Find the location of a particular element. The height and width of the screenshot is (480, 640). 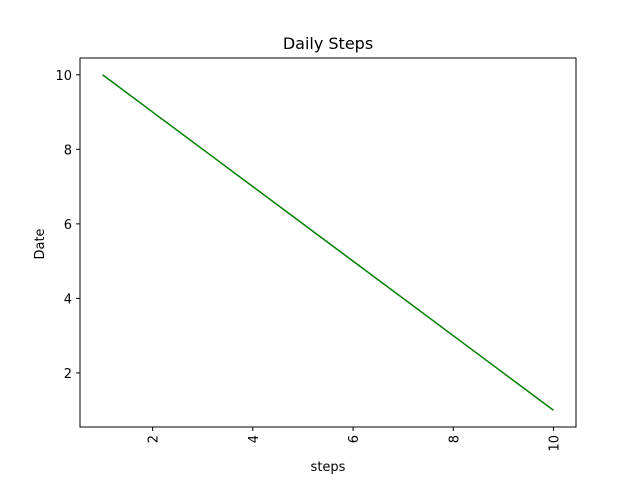

x-axis-title: steps is located at coordinates (328, 467).